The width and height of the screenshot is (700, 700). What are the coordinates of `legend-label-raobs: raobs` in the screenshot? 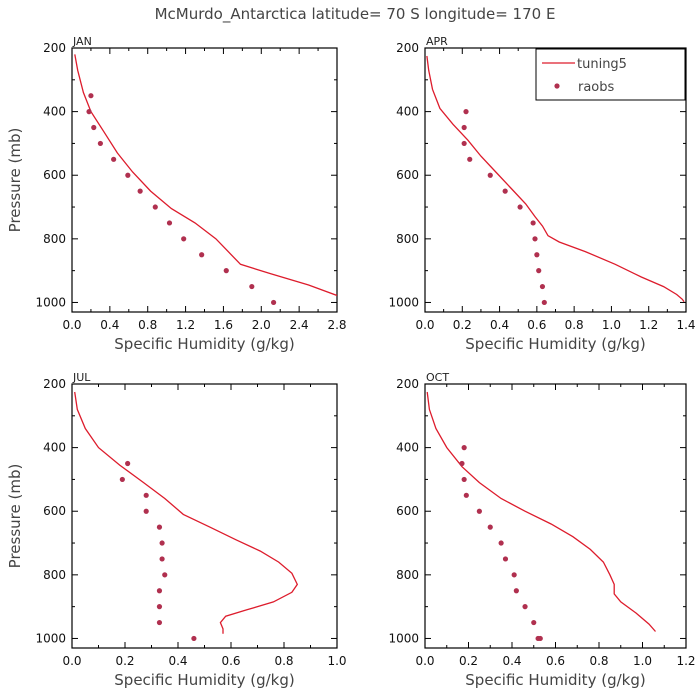 It's located at (596, 87).